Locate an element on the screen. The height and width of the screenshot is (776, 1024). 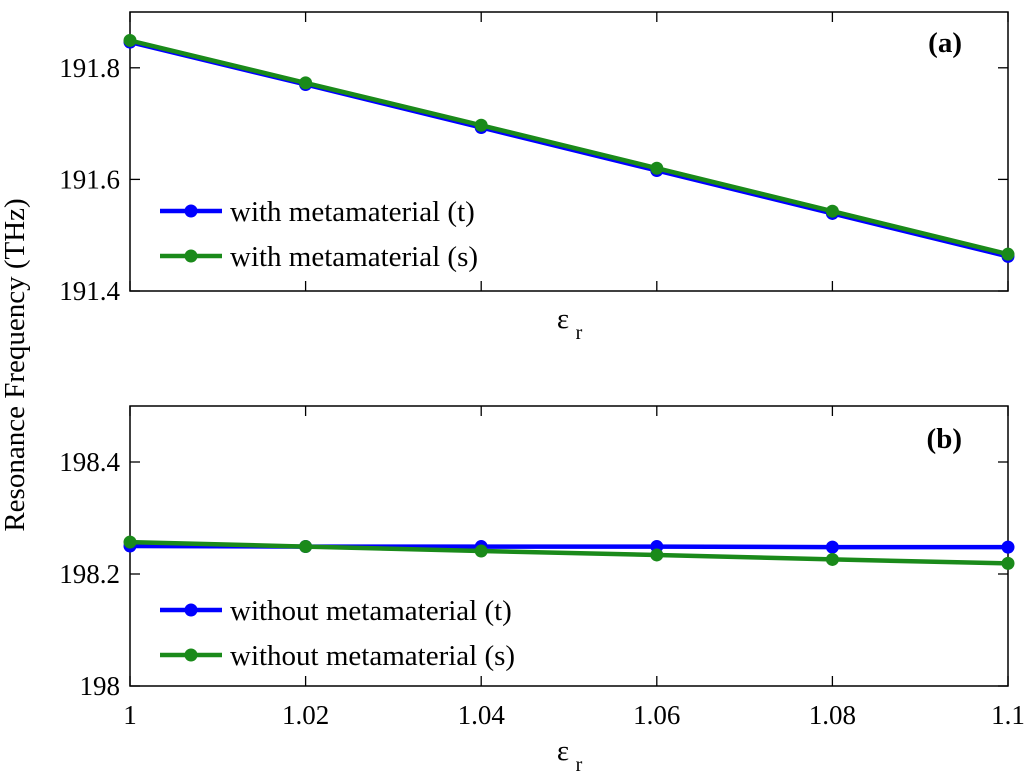
x-tick-label: 1.04 is located at coordinates (482, 715).